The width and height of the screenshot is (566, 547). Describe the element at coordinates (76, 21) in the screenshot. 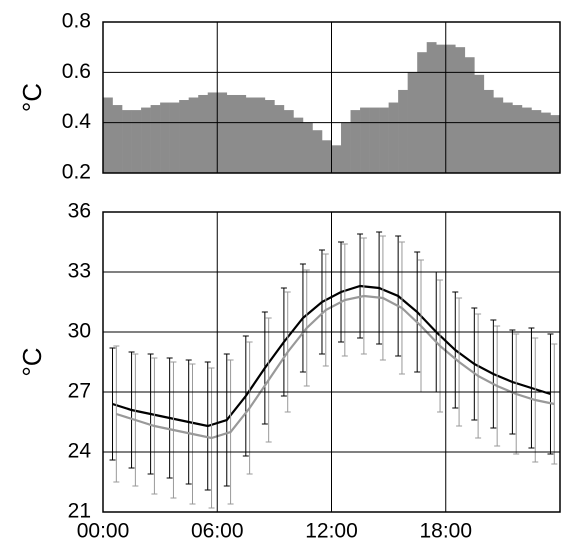

I see `y-tick-label: 0.8` at that location.